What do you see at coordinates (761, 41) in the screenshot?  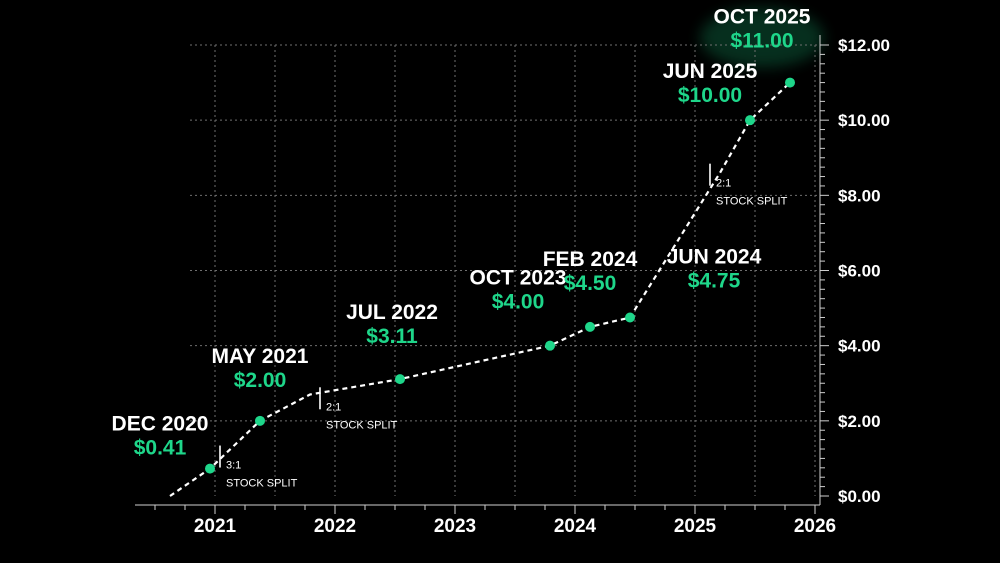 I see `point-value-label: $11.00` at bounding box center [761, 41].